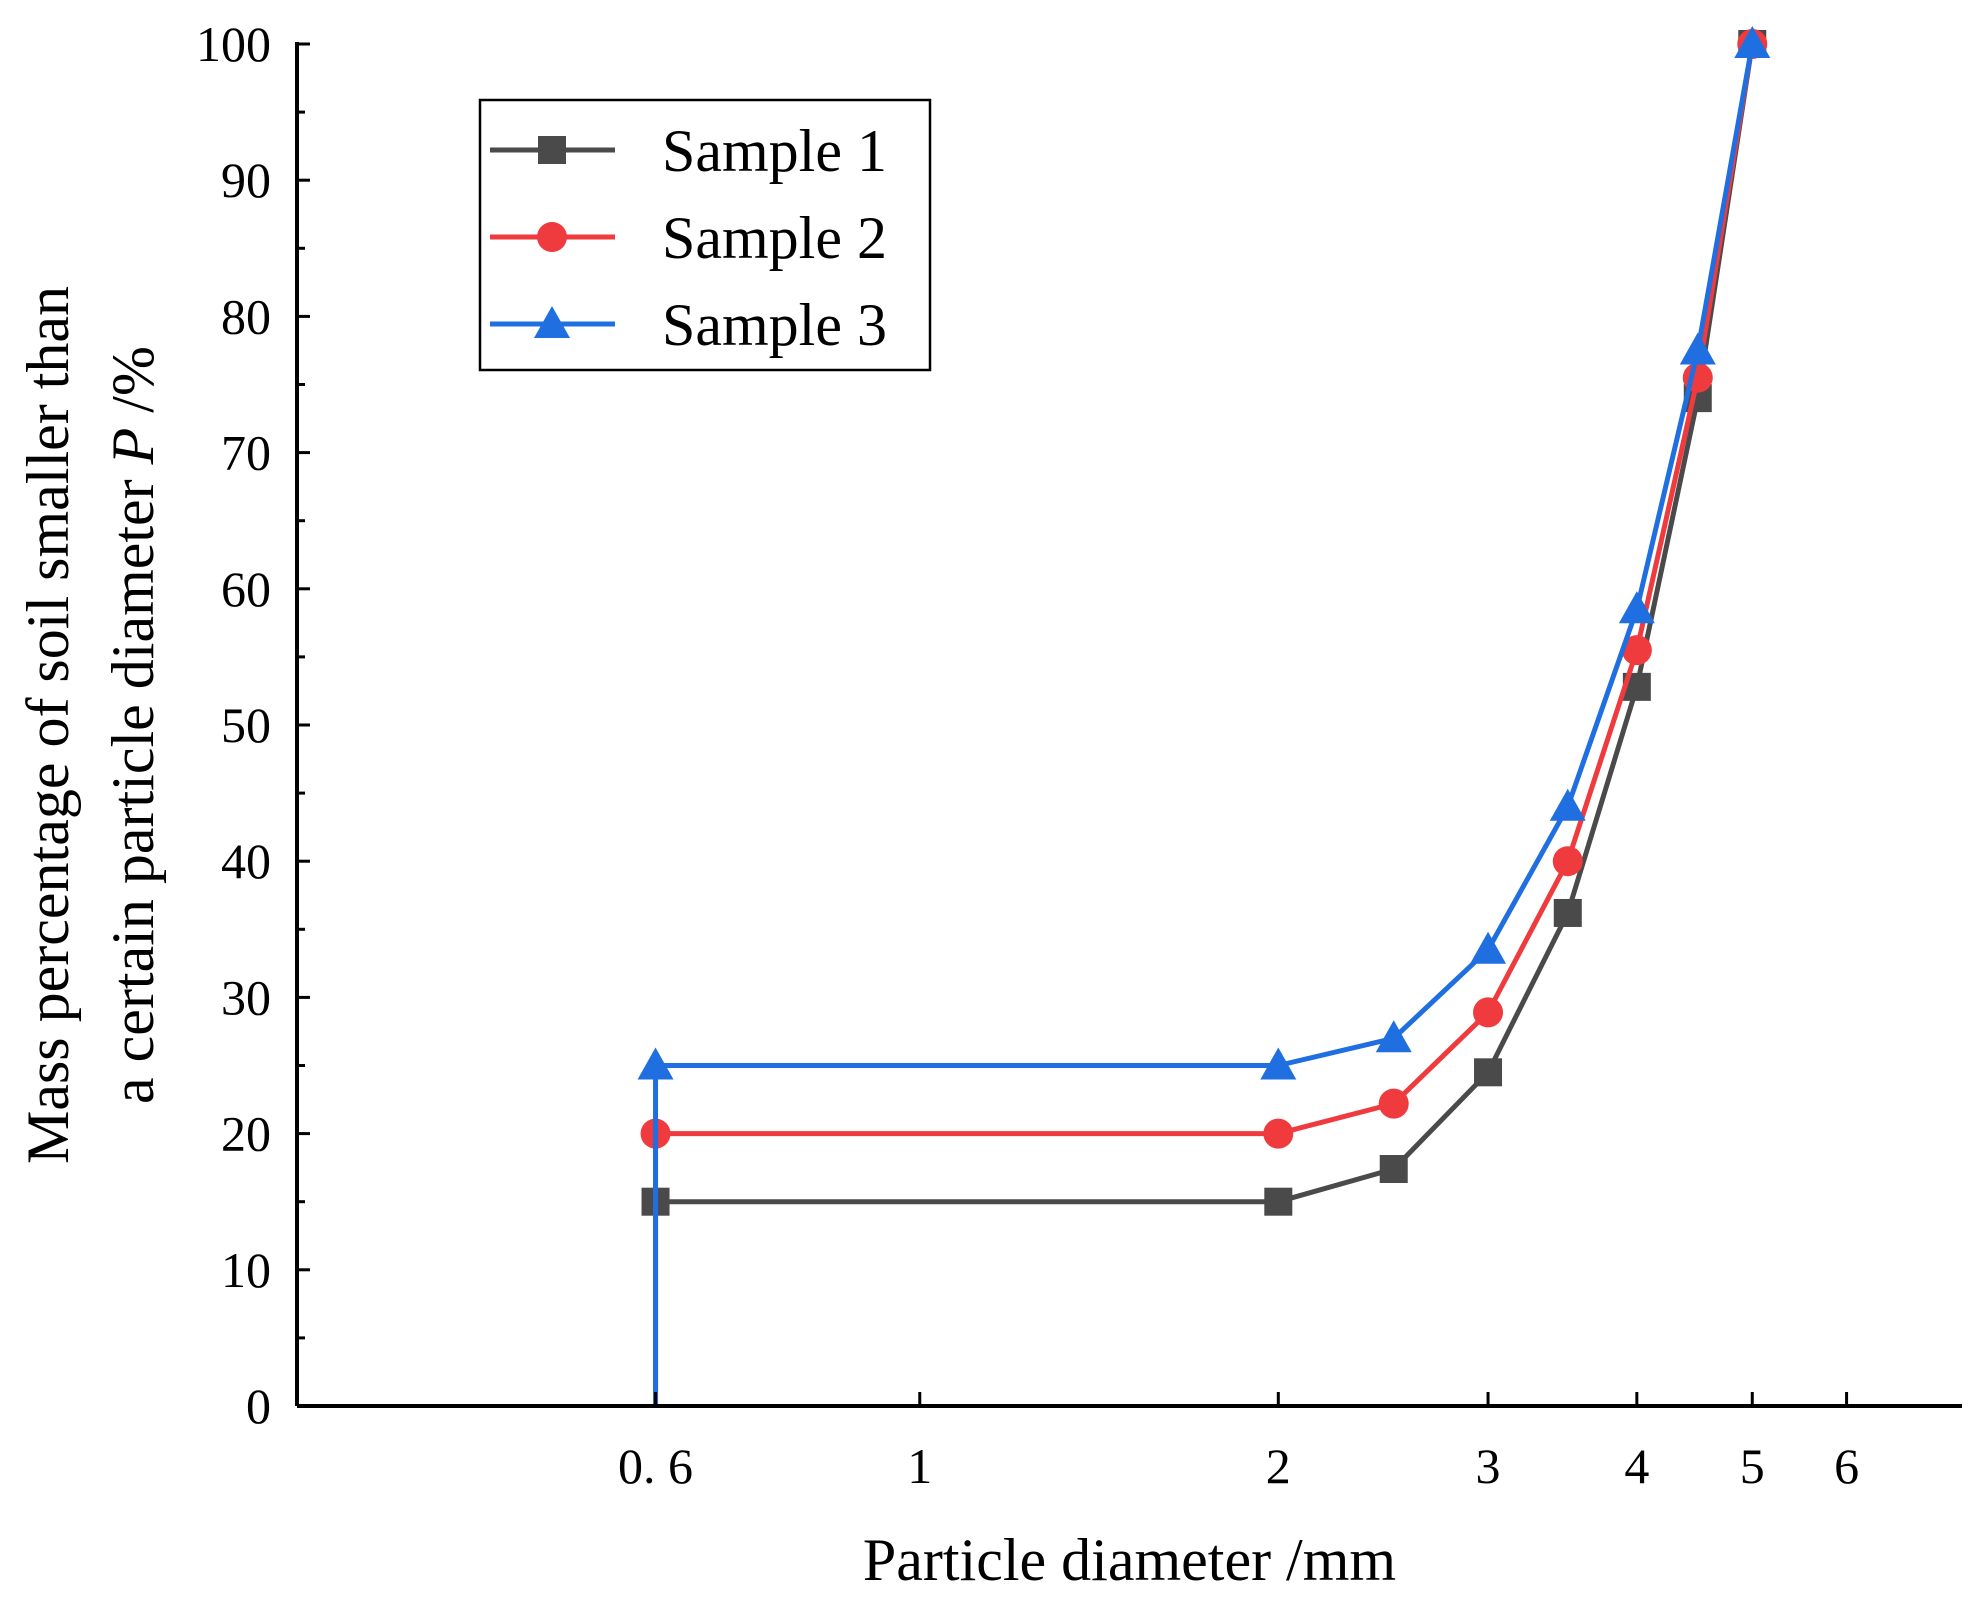 This screenshot has height=1609, width=1972. I want to click on y-tick-label: 90, so click(246, 180).